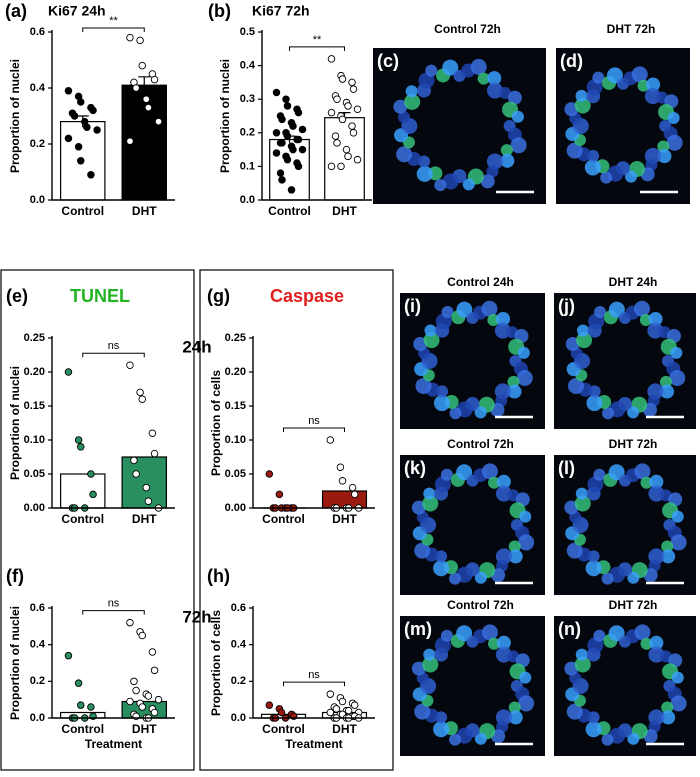  What do you see at coordinates (281, 11) in the screenshot?
I see `chart-title: Ki67 72h` at bounding box center [281, 11].